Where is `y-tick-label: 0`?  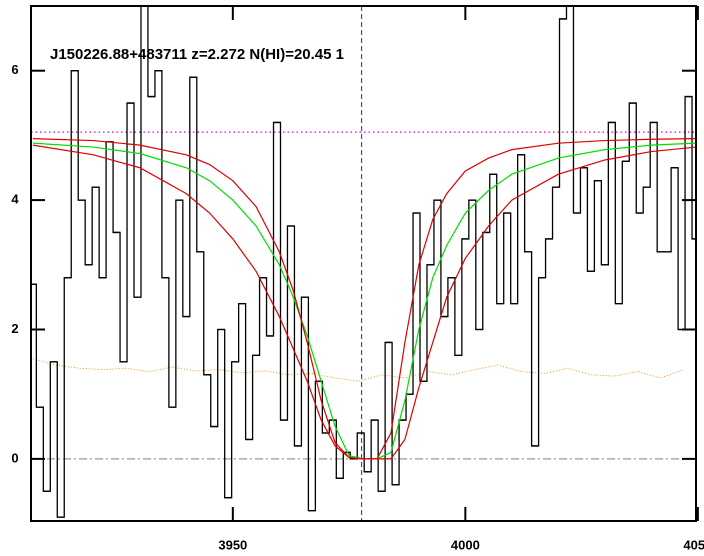
y-tick-label: 0 is located at coordinates (14, 457).